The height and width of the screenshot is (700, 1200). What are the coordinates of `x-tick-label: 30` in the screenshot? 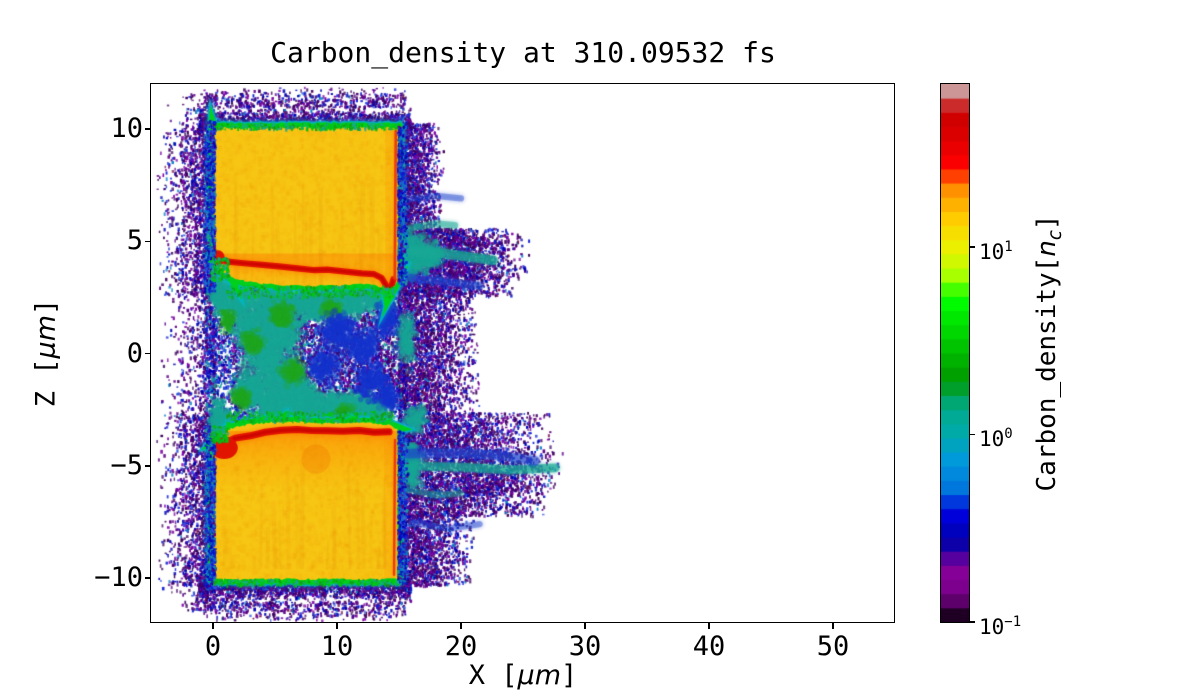 It's located at (585, 646).